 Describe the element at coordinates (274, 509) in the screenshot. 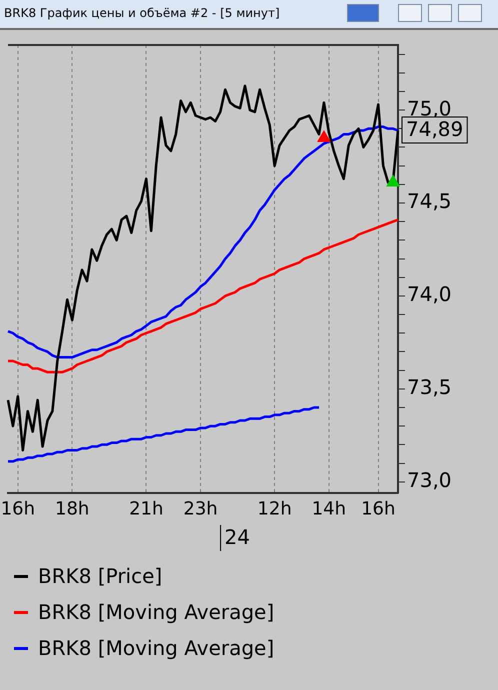

I see `x-tick-label: 12h` at that location.